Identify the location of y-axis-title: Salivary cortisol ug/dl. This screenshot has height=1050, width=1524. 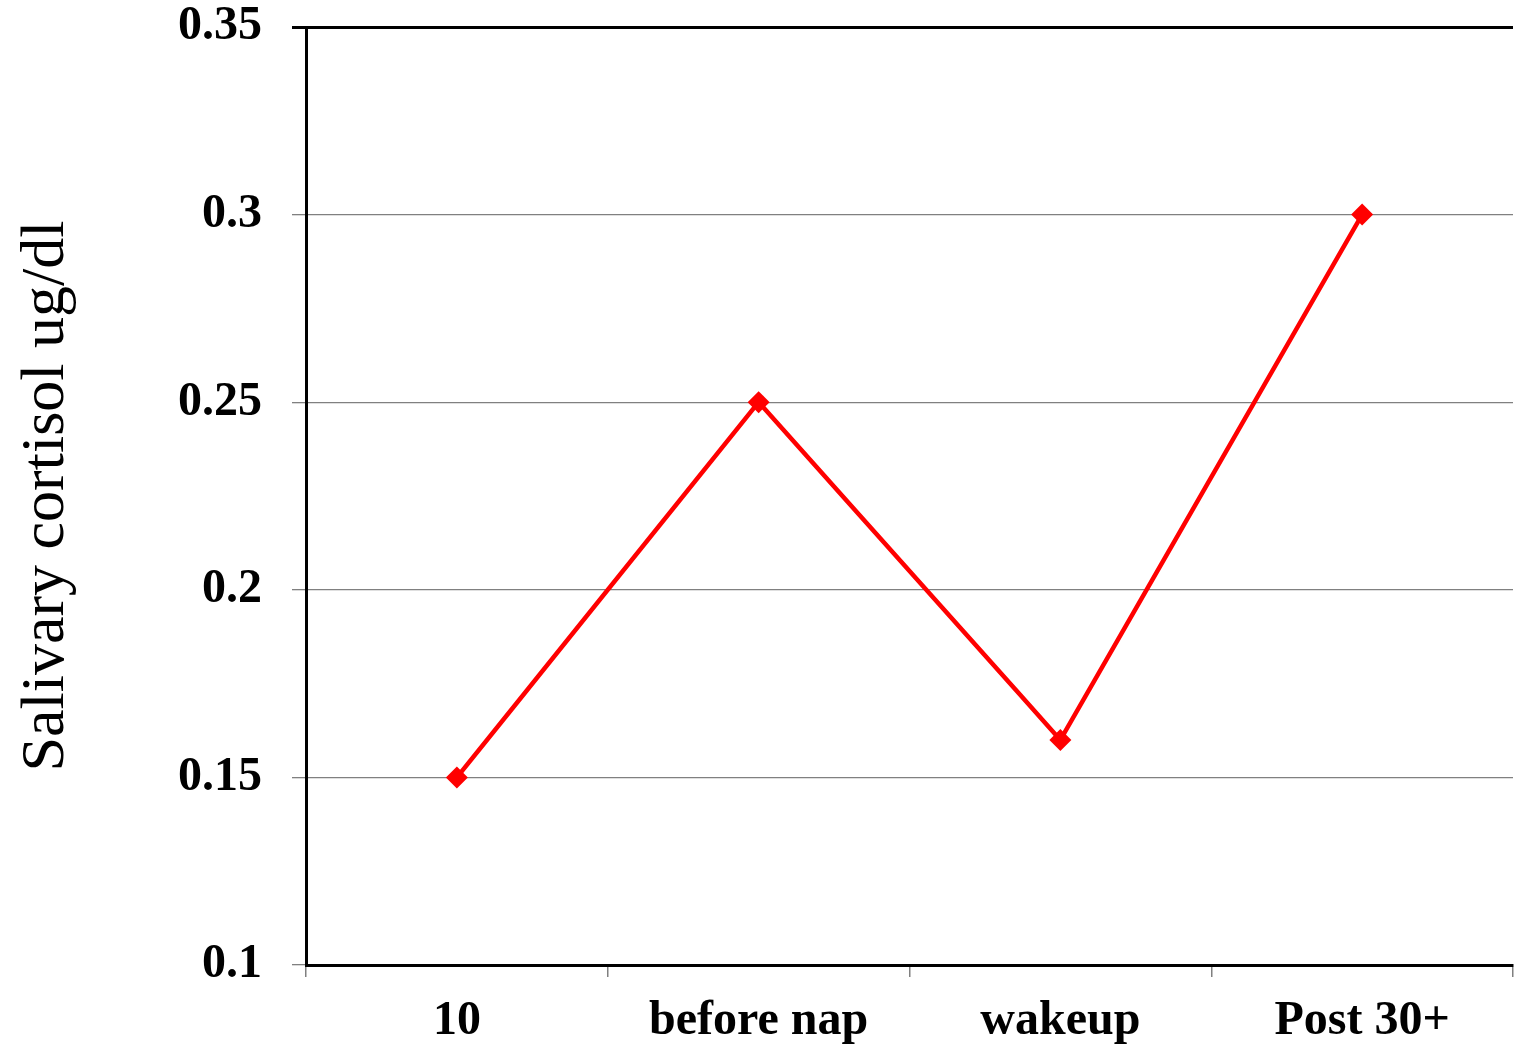
(42, 496).